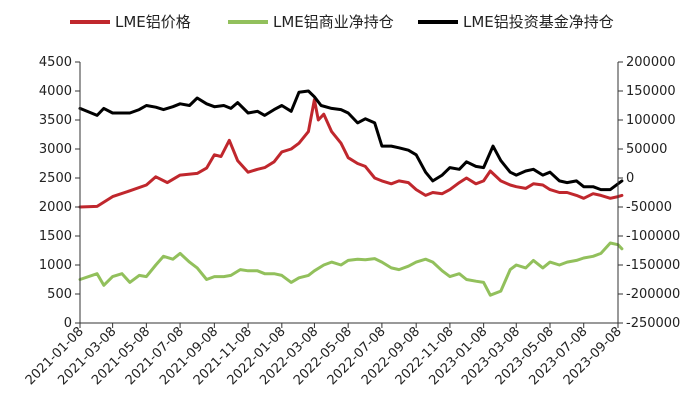 The image size is (700, 420). What do you see at coordinates (653, 323) in the screenshot?
I see `right-tick-label: -250000` at bounding box center [653, 323].